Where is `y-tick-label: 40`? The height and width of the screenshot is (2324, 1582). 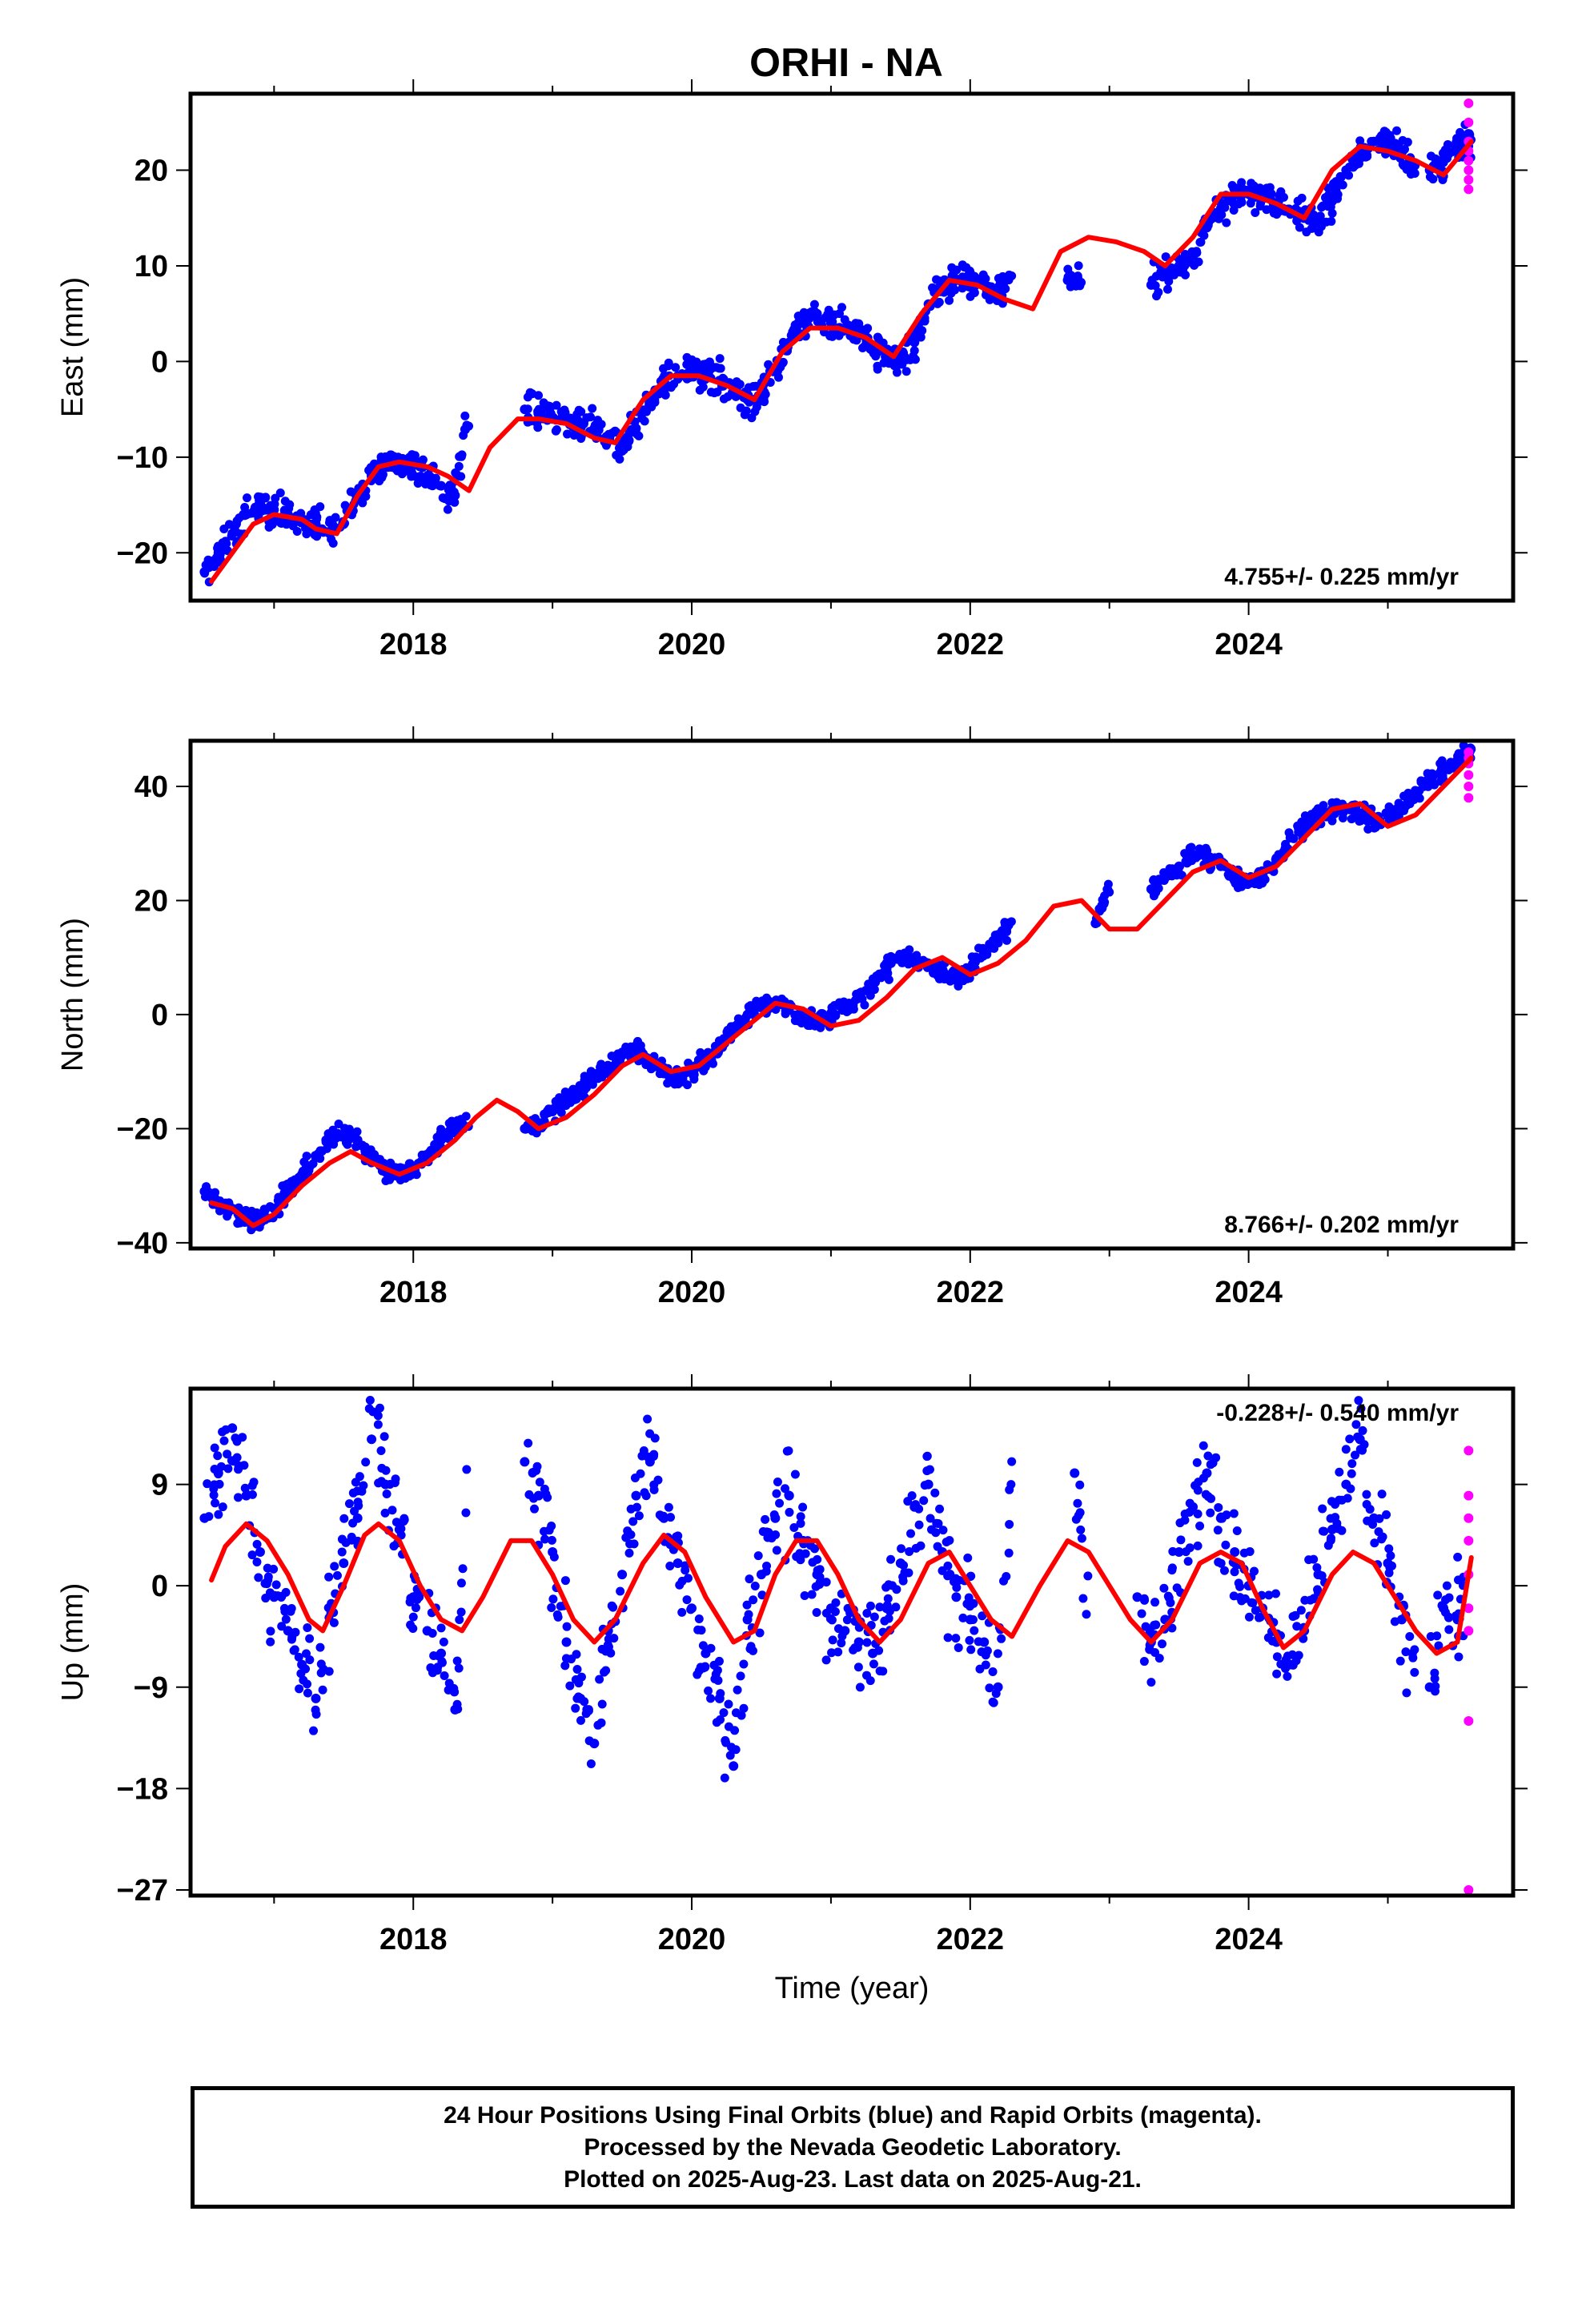
y-tick-label: 40 is located at coordinates (151, 787).